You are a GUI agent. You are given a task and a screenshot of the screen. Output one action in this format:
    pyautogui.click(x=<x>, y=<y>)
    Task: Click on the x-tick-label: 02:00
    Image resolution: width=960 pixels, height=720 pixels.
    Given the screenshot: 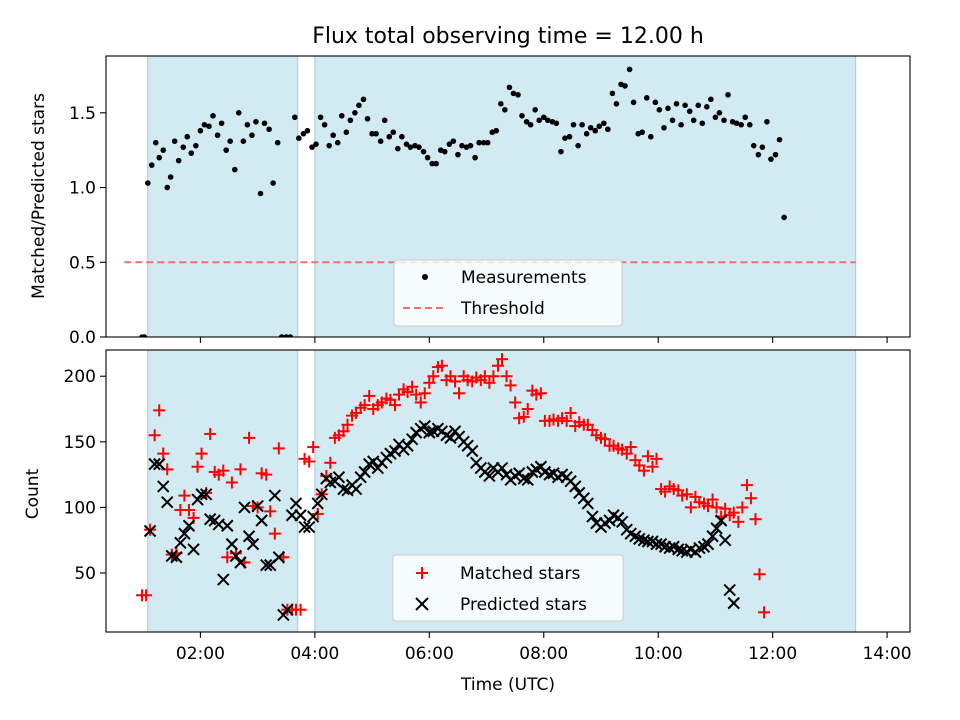 What is the action you would take?
    pyautogui.click(x=200, y=654)
    